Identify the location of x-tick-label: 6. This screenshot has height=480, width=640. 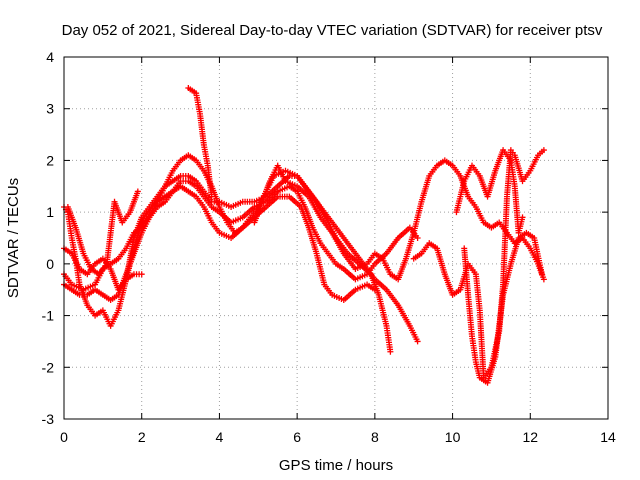
(297, 437).